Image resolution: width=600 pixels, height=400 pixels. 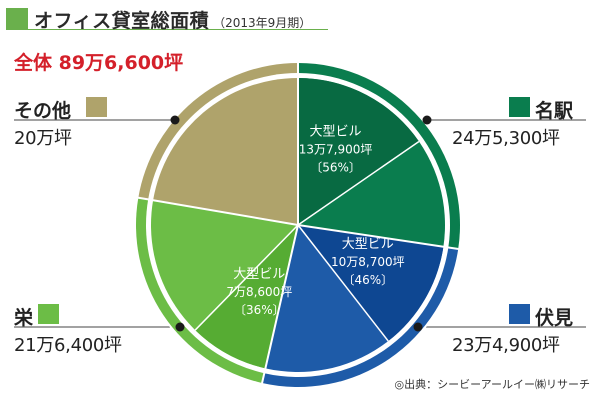 What do you see at coordinates (336, 149) in the screenshot?
I see `inner-label-value-meieki: 13万7,900坪` at bounding box center [336, 149].